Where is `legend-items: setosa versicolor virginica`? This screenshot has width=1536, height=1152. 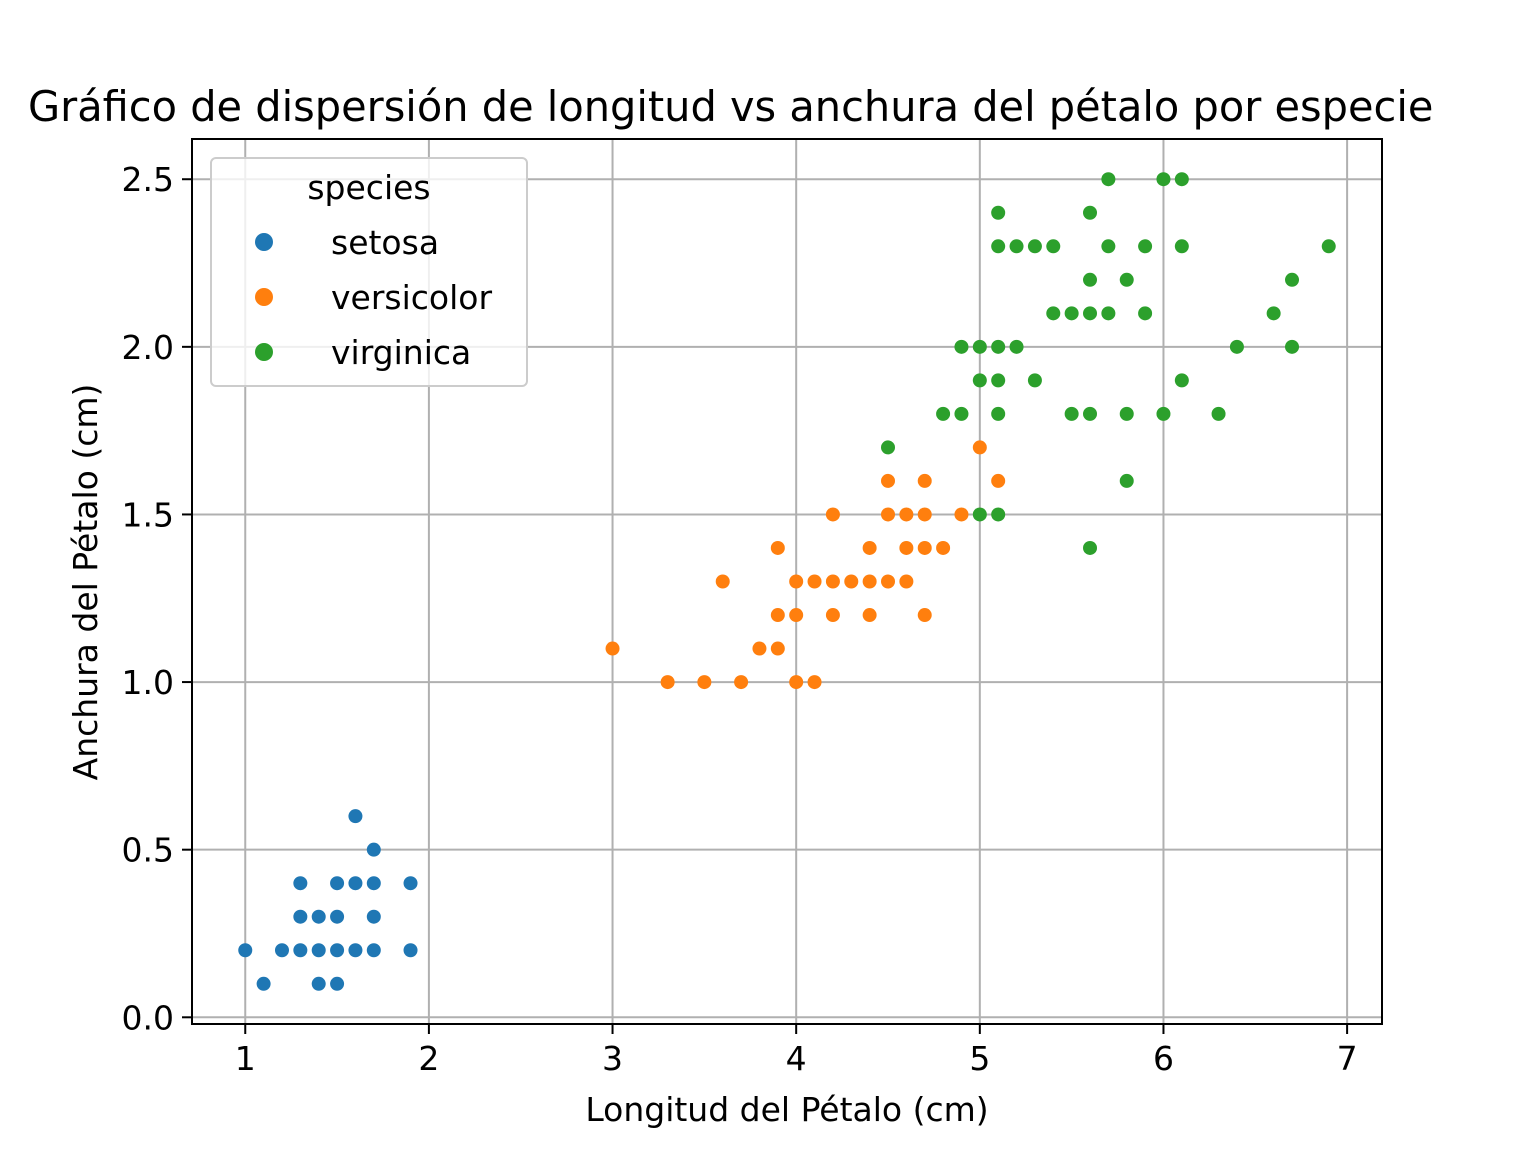
legend-items: setosa versicolor virginica is located at coordinates (373, 297).